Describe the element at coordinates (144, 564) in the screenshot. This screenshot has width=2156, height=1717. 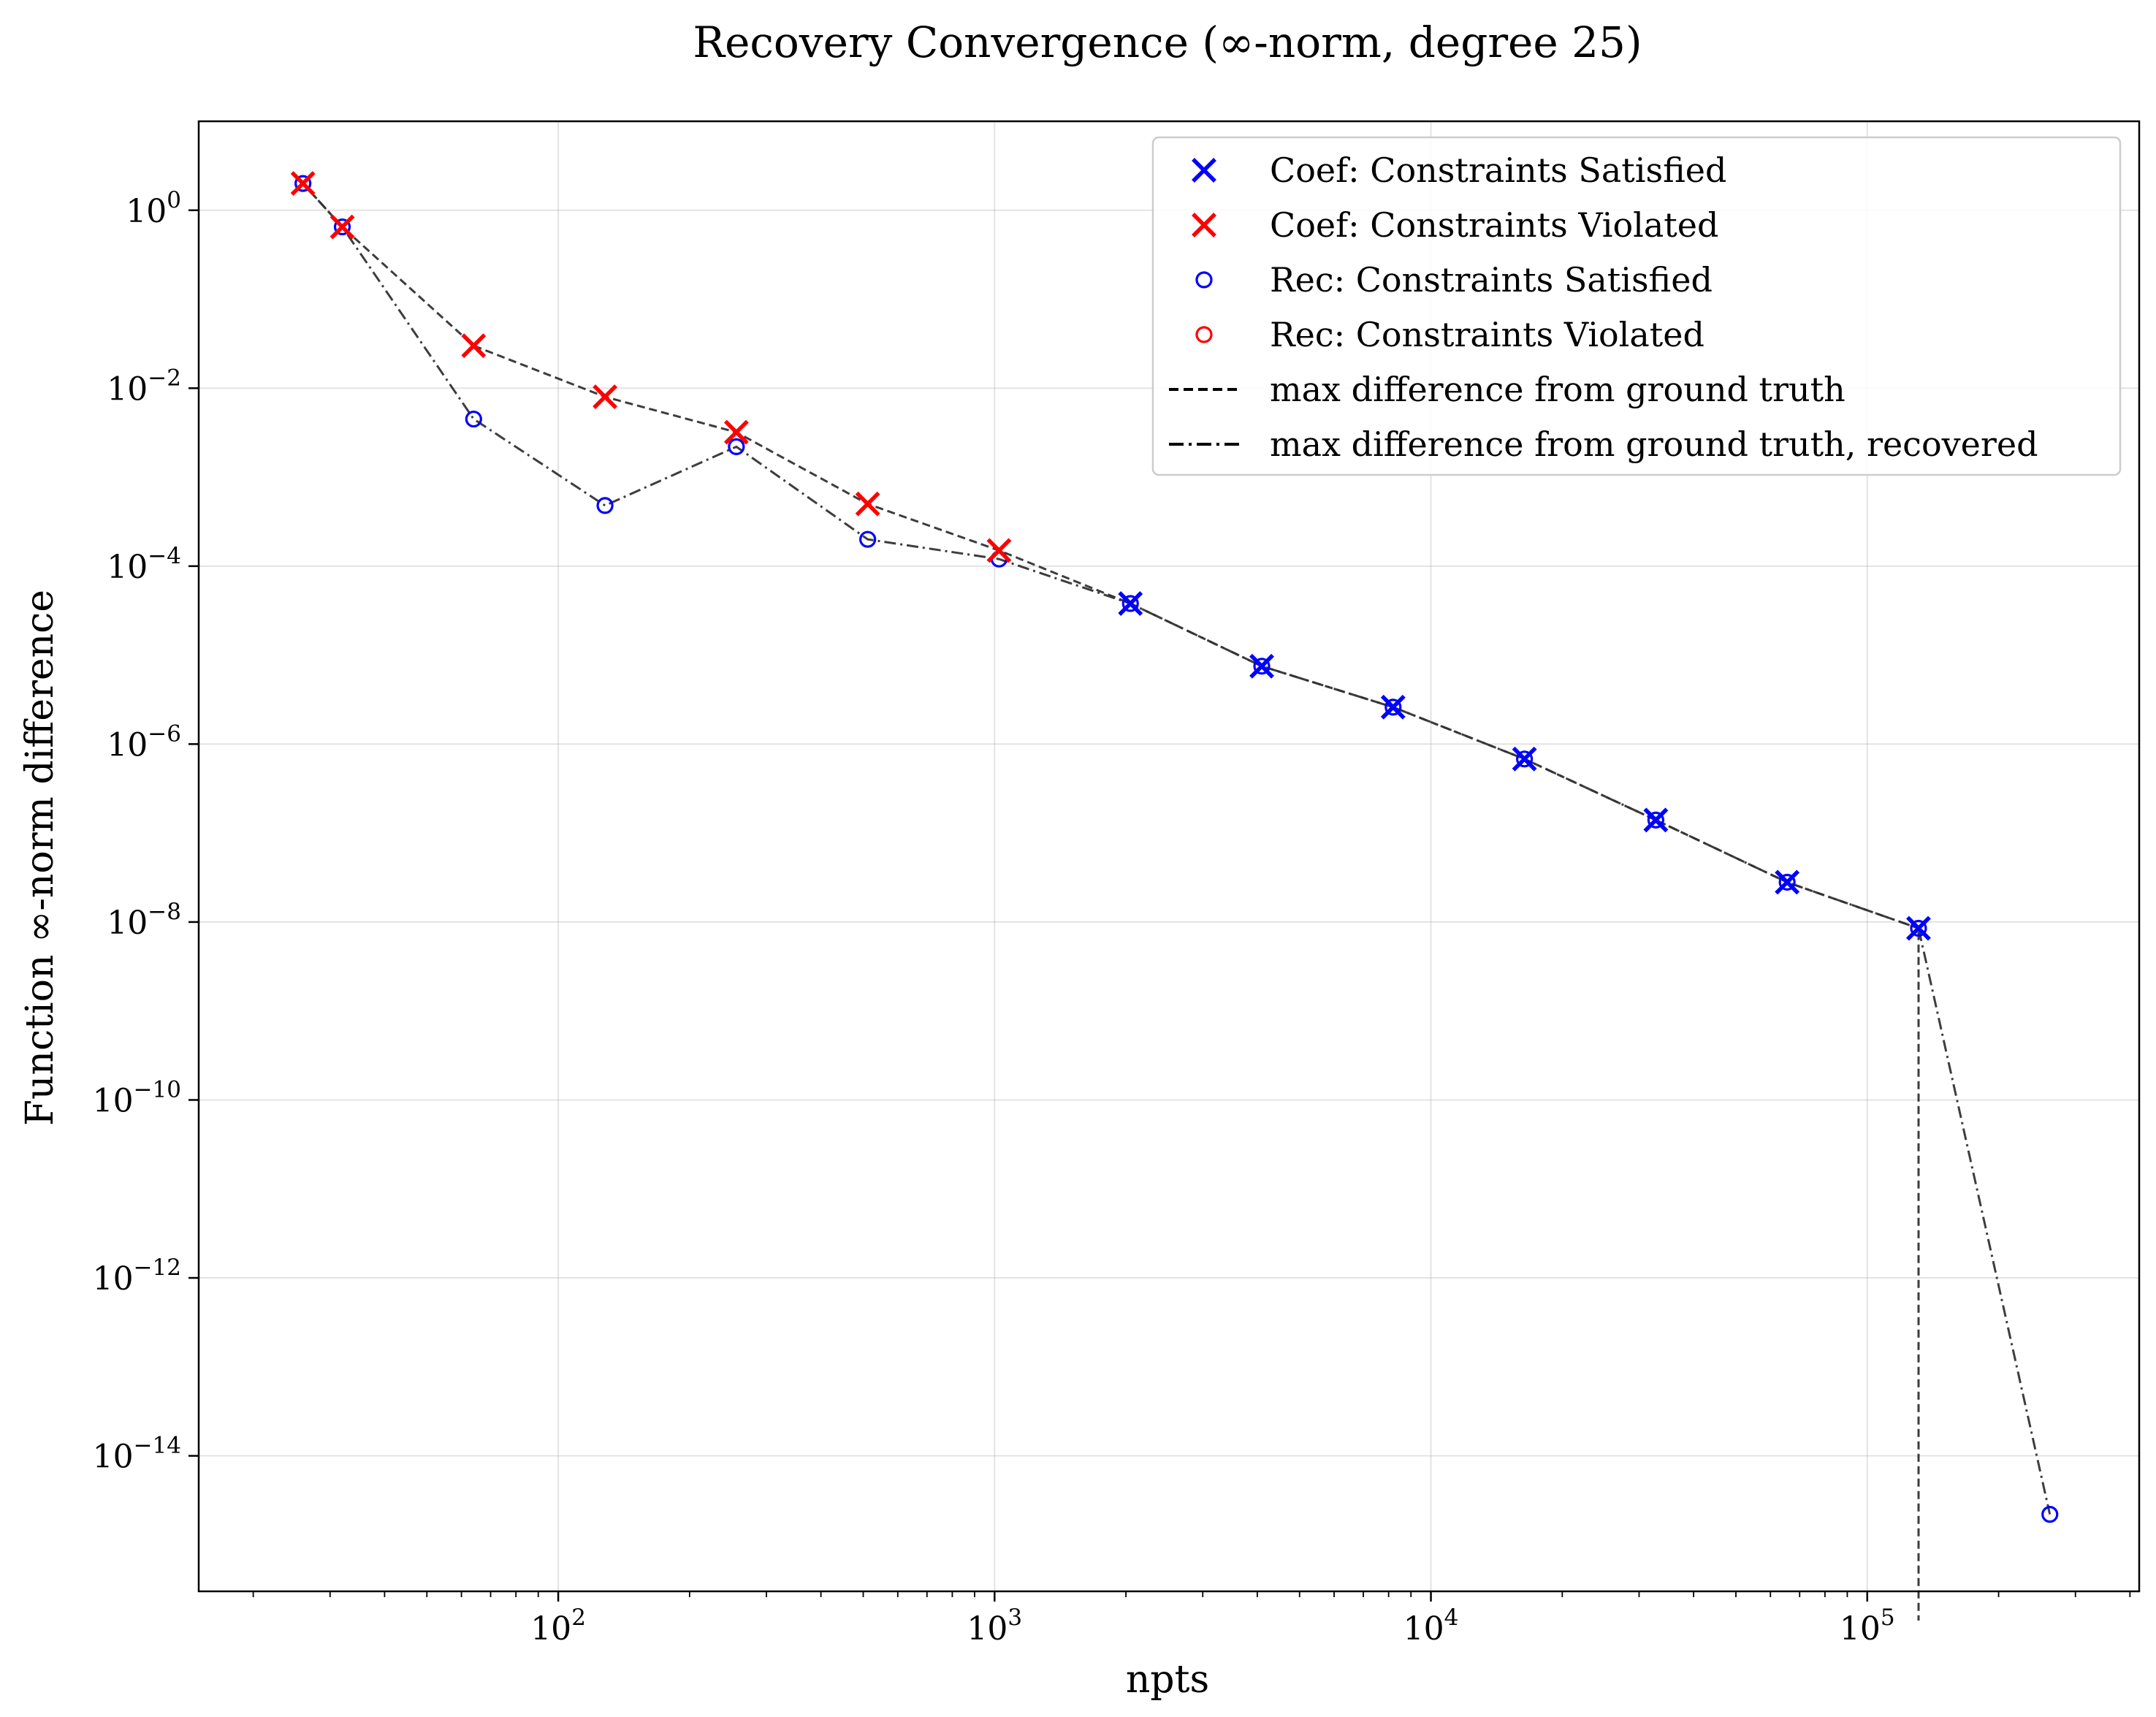
I see `y-tick-label: 10⁻⁴` at that location.